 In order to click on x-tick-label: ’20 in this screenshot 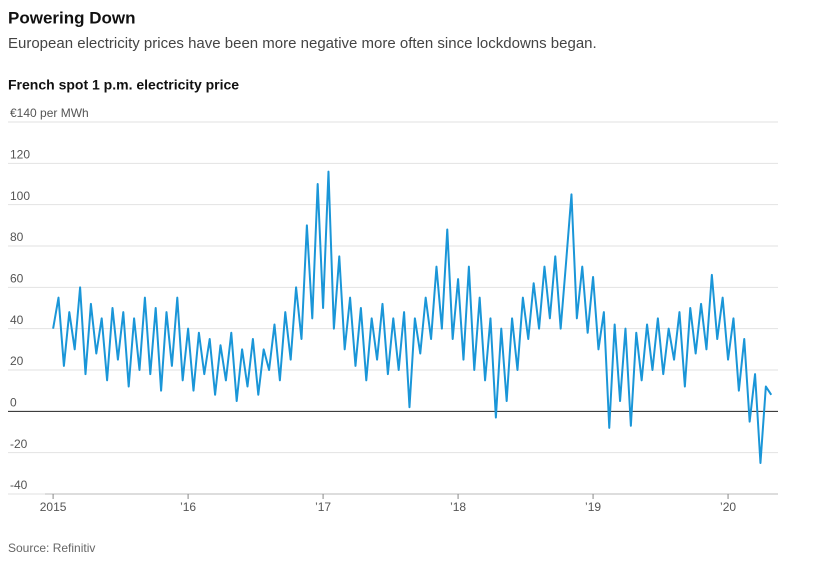, I will do `click(728, 507)`.